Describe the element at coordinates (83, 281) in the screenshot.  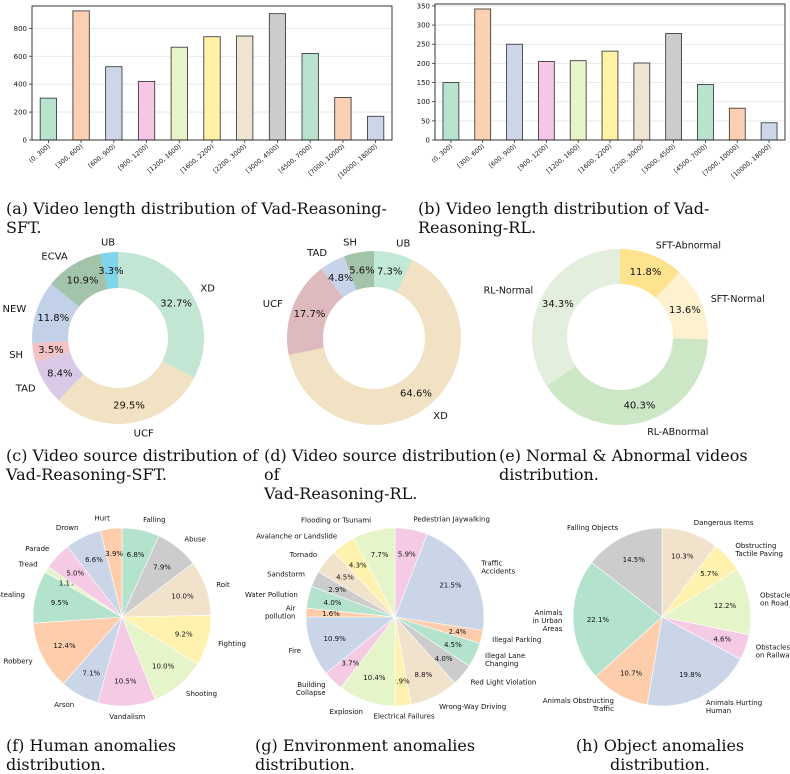
I see `slice-pct-label: 10.9%` at that location.